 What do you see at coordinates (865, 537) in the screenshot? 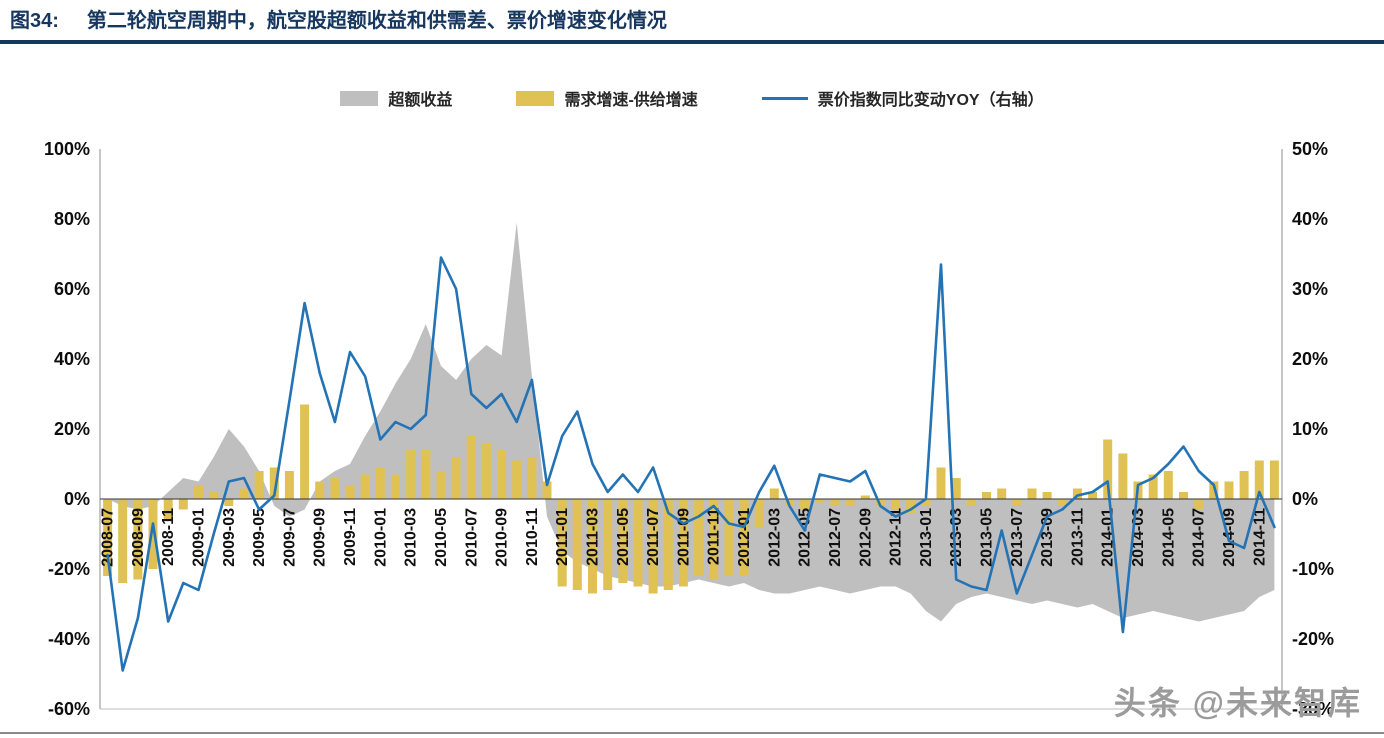
I see `x-axis-tick-label: 2012-09` at bounding box center [865, 537].